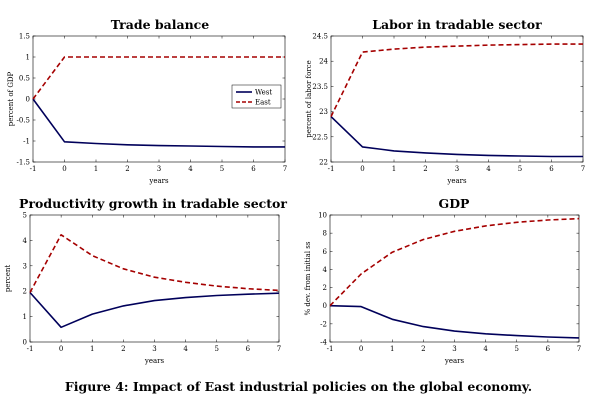 This screenshot has height=405, width=597. What do you see at coordinates (320, 137) in the screenshot?
I see `y-tick-label: 22.5` at bounding box center [320, 137].